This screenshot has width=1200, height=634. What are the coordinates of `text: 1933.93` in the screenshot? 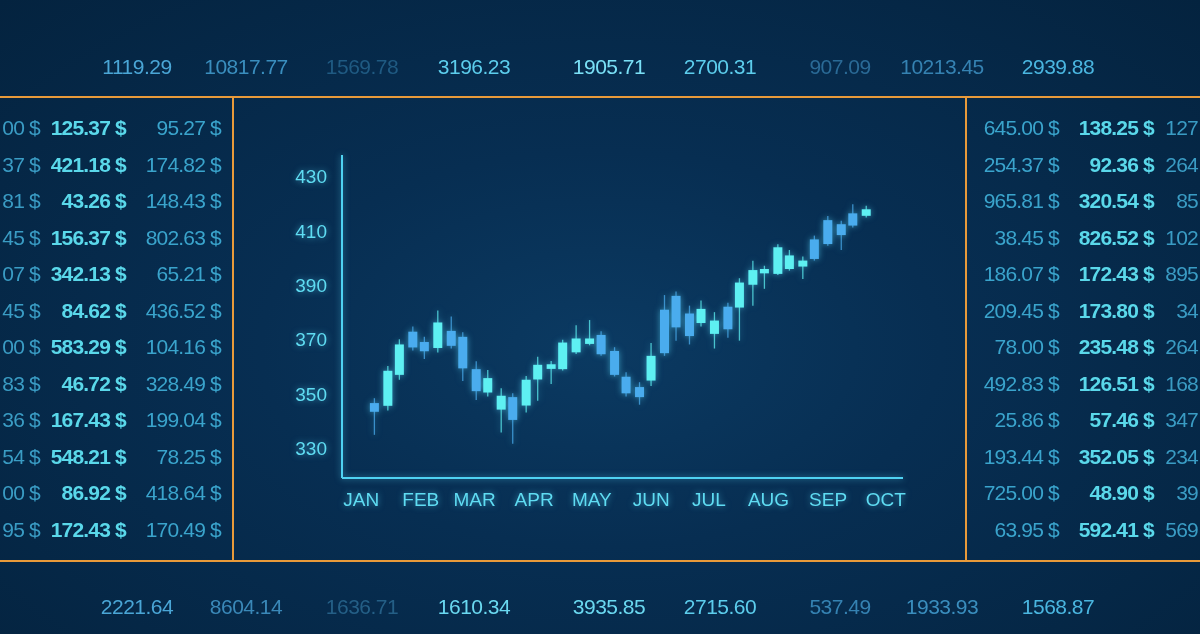 It's located at (942, 607).